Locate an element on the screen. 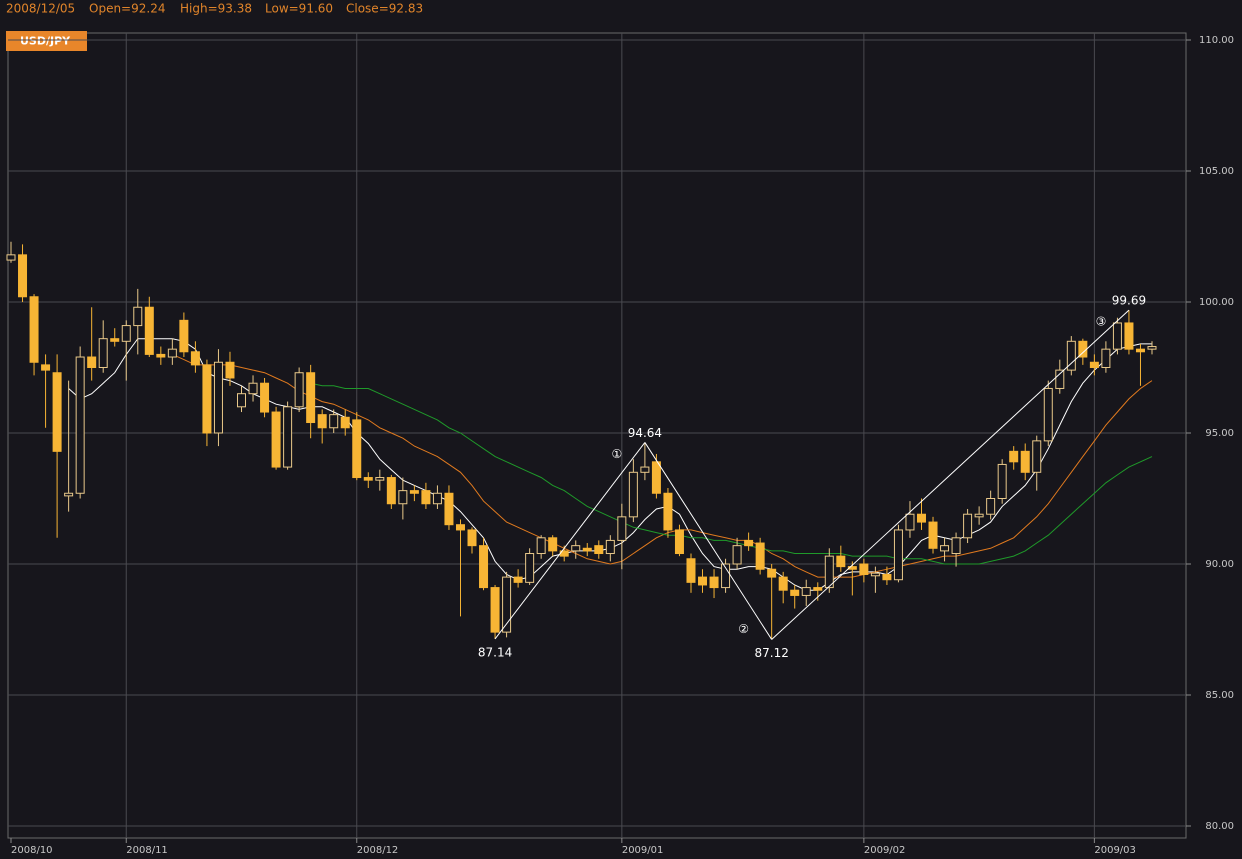 The width and height of the screenshot is (1242, 859). x-tick-label: 2009/03 is located at coordinates (1115, 850).